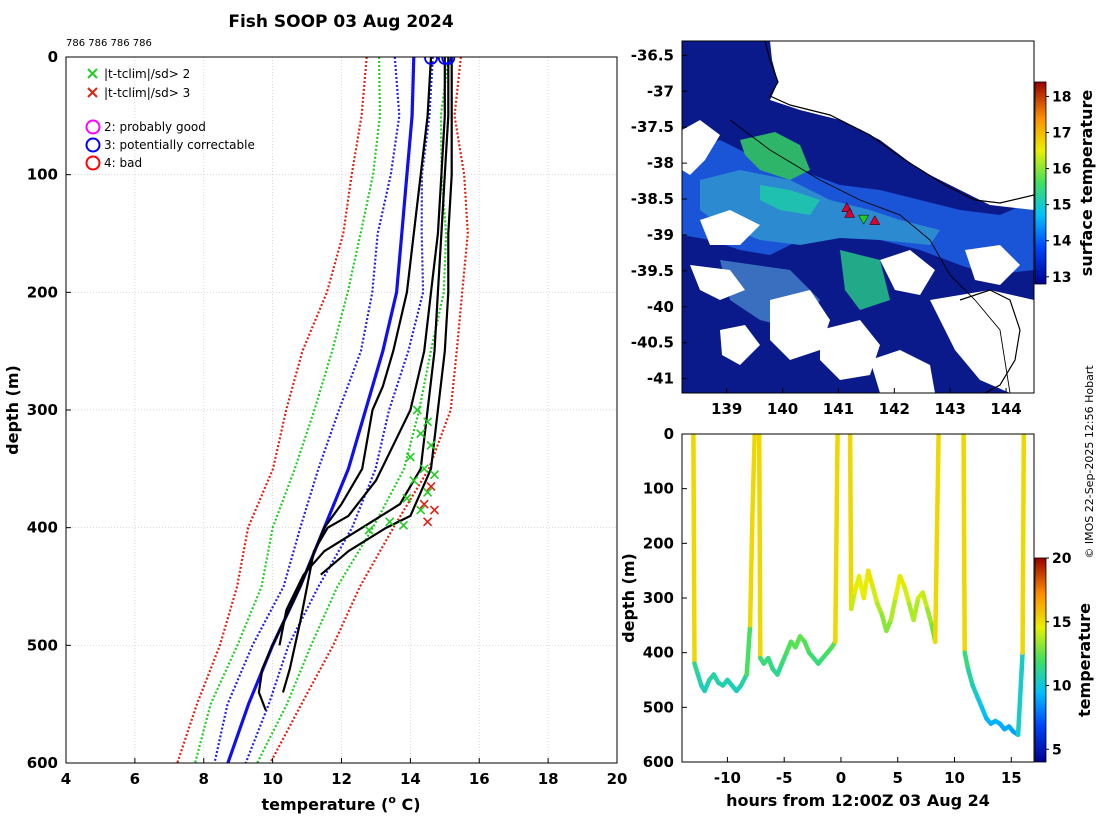 The height and width of the screenshot is (820, 1100). What do you see at coordinates (135, 779) in the screenshot?
I see `profile-xtick-label-1: 6` at bounding box center [135, 779].